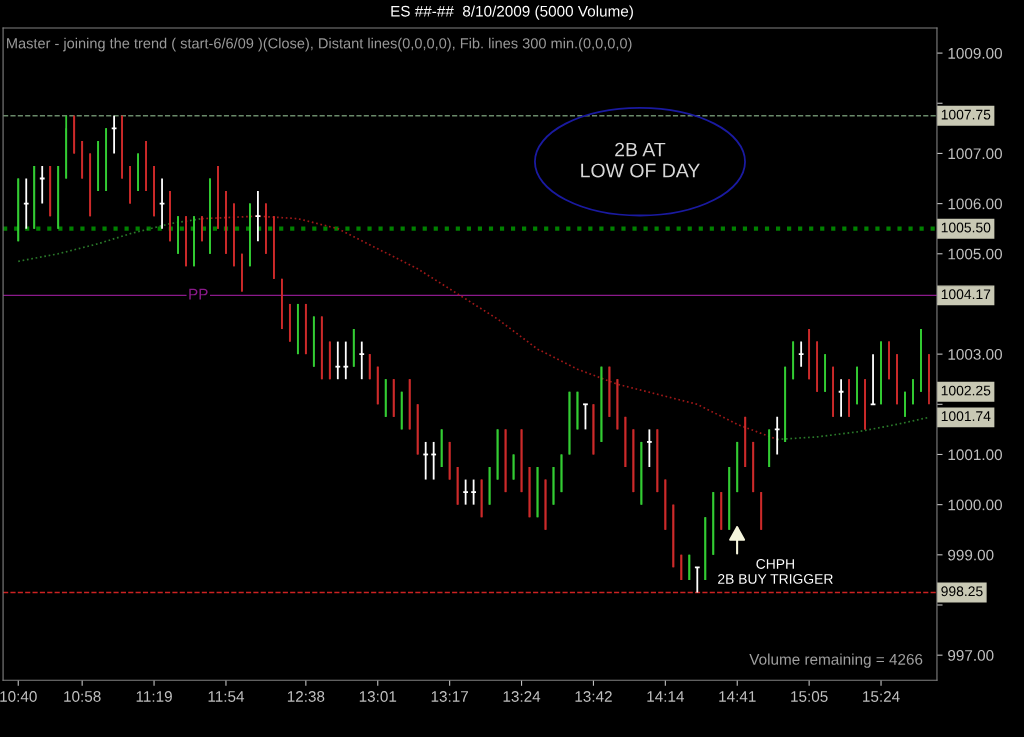 Image resolution: width=1024 pixels, height=737 pixels. What do you see at coordinates (966, 294) in the screenshot?
I see `ref-line-label: 1004.17` at bounding box center [966, 294].